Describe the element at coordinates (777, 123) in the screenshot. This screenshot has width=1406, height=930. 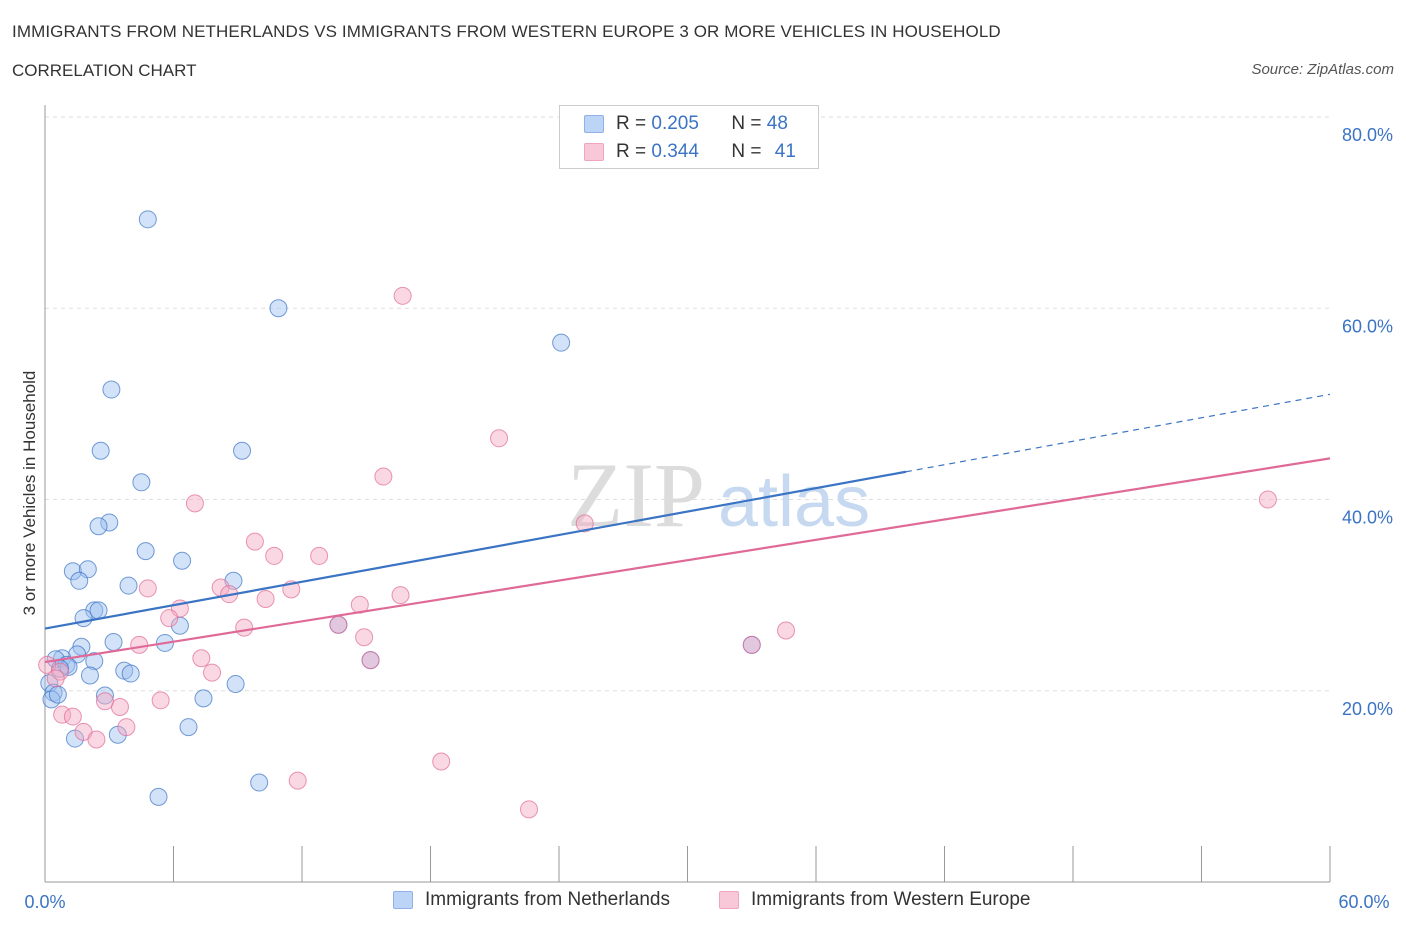
I see `legend-n-value: 48` at that location.